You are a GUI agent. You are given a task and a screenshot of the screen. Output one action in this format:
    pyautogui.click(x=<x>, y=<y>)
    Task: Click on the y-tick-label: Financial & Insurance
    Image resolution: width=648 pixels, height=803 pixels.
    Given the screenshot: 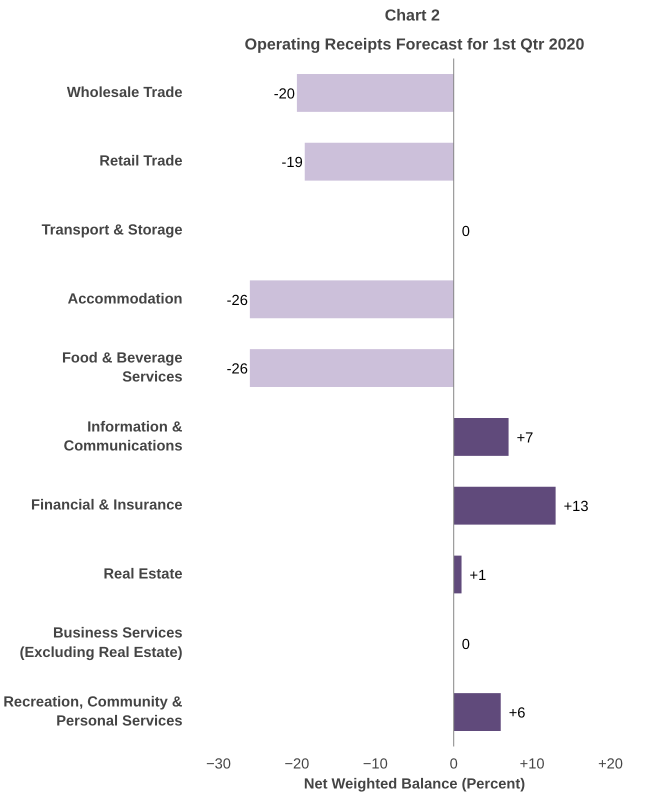 What is the action you would take?
    pyautogui.click(x=107, y=506)
    